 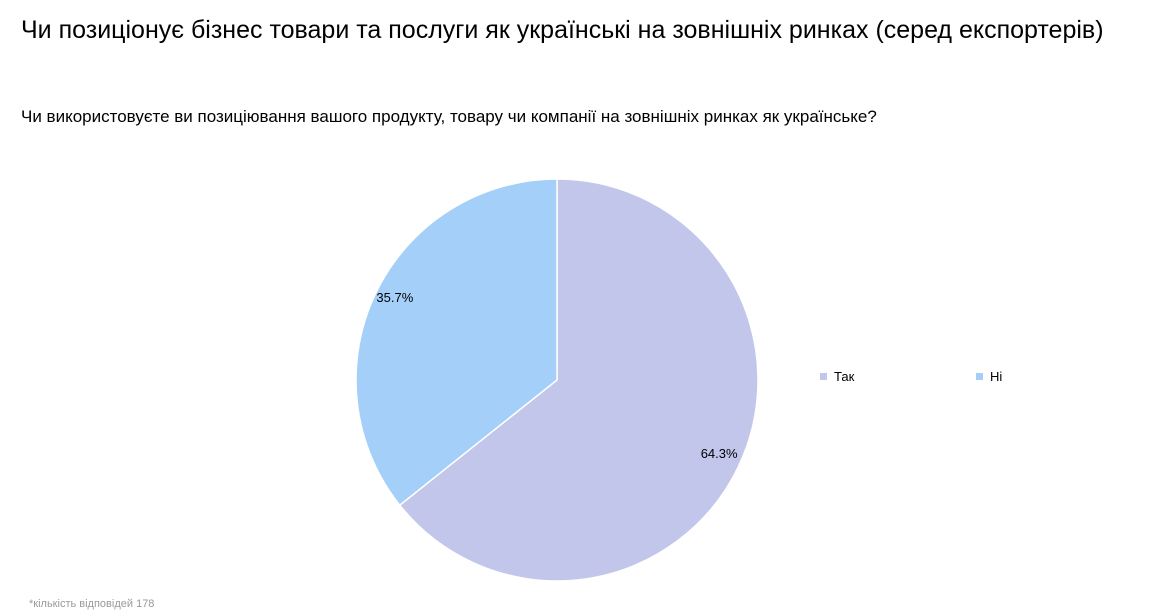 I want to click on legend-label: Ні, so click(x=996, y=376).